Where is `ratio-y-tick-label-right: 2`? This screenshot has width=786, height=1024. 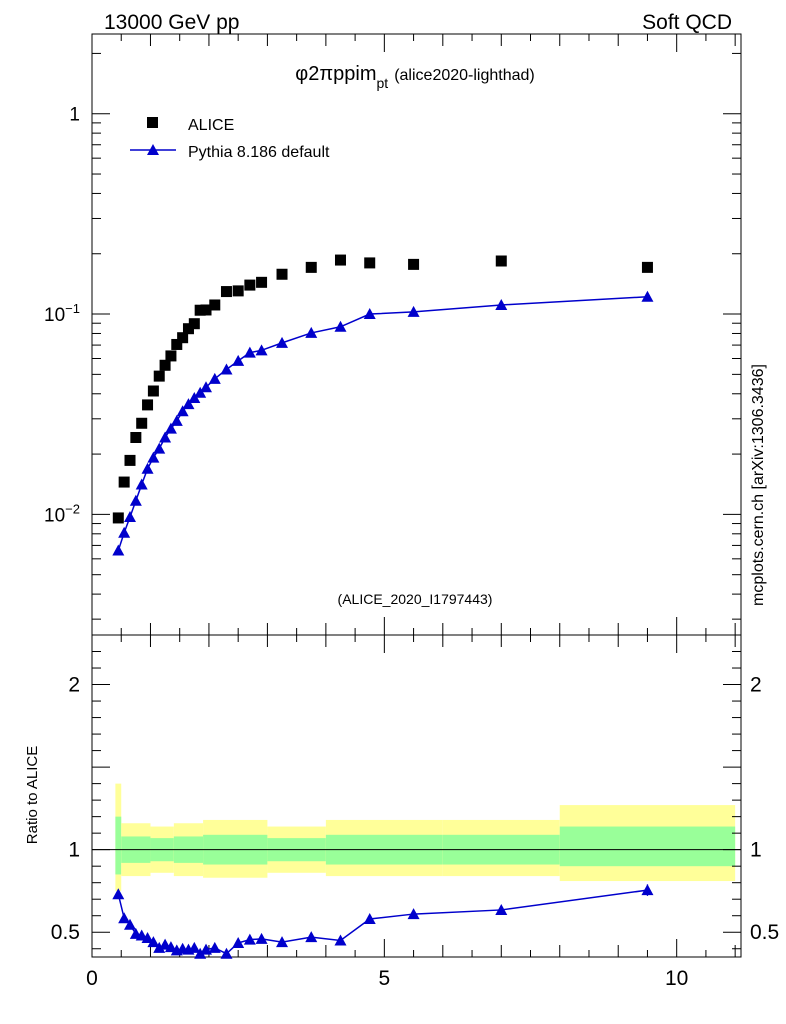 ratio-y-tick-label-right: 2 is located at coordinates (756, 685).